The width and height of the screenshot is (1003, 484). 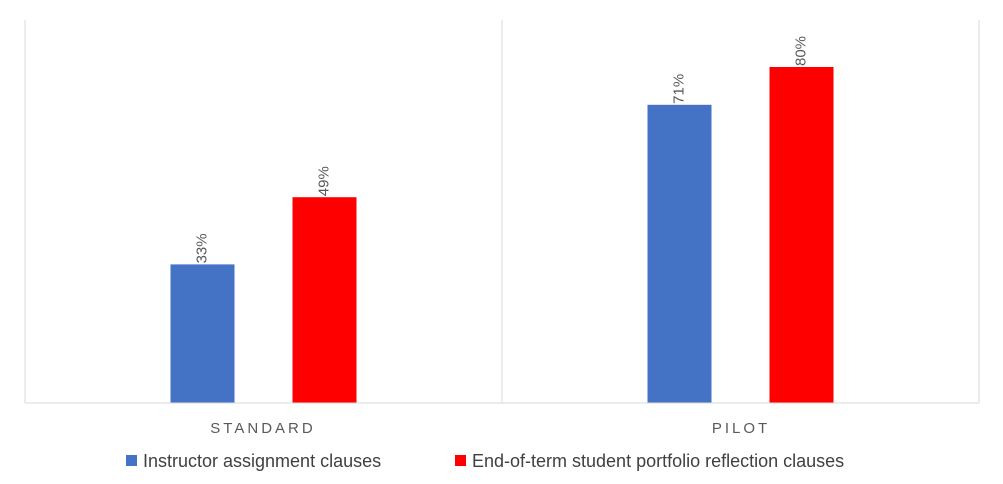 What do you see at coordinates (800, 51) in the screenshot?
I see `data-label-pilot-series-1: 80%` at bounding box center [800, 51].